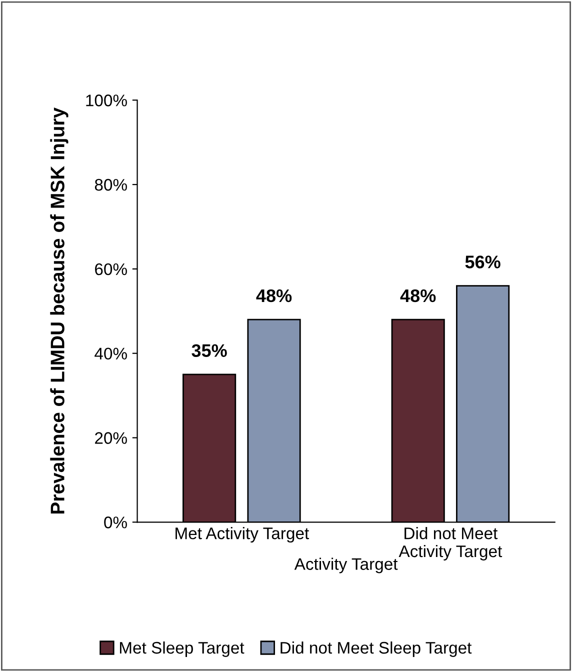  What do you see at coordinates (243, 535) in the screenshot?
I see `x-tick-label: Met Activity Target` at bounding box center [243, 535].